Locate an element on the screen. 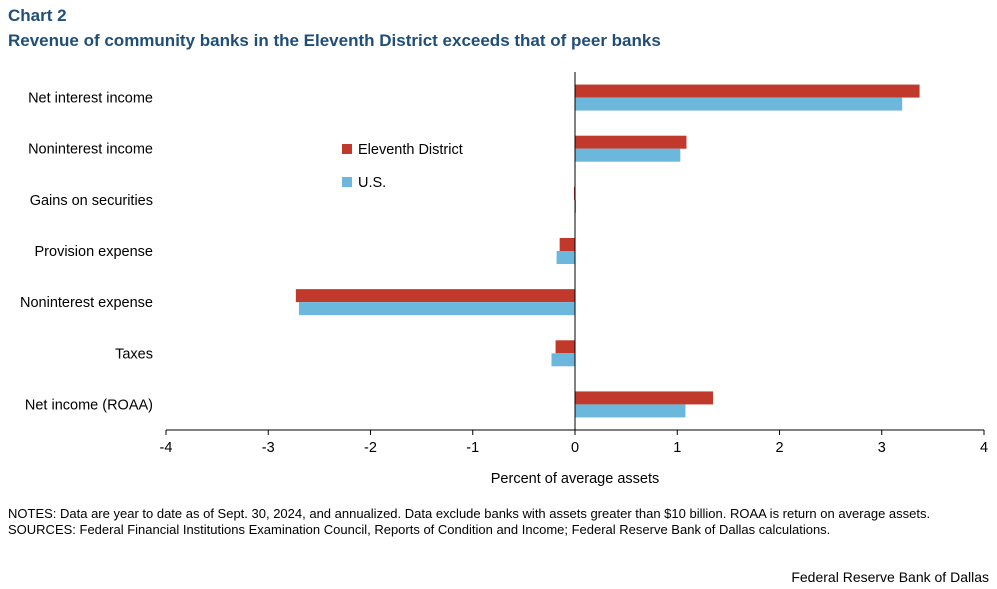 The image size is (997, 589). category-label: Taxes is located at coordinates (134, 354).